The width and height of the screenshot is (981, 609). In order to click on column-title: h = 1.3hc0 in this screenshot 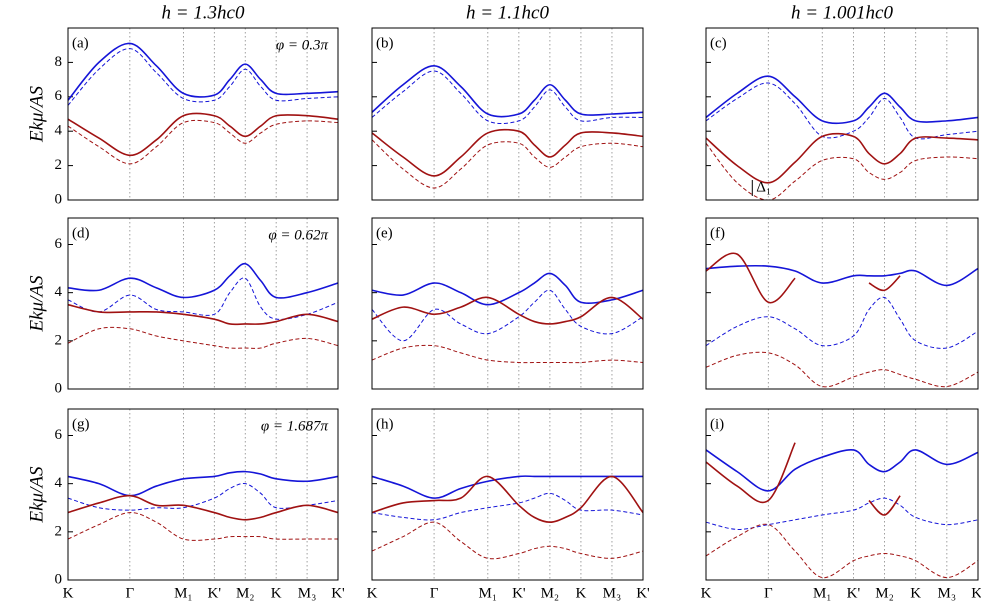, I will do `click(203, 12)`.